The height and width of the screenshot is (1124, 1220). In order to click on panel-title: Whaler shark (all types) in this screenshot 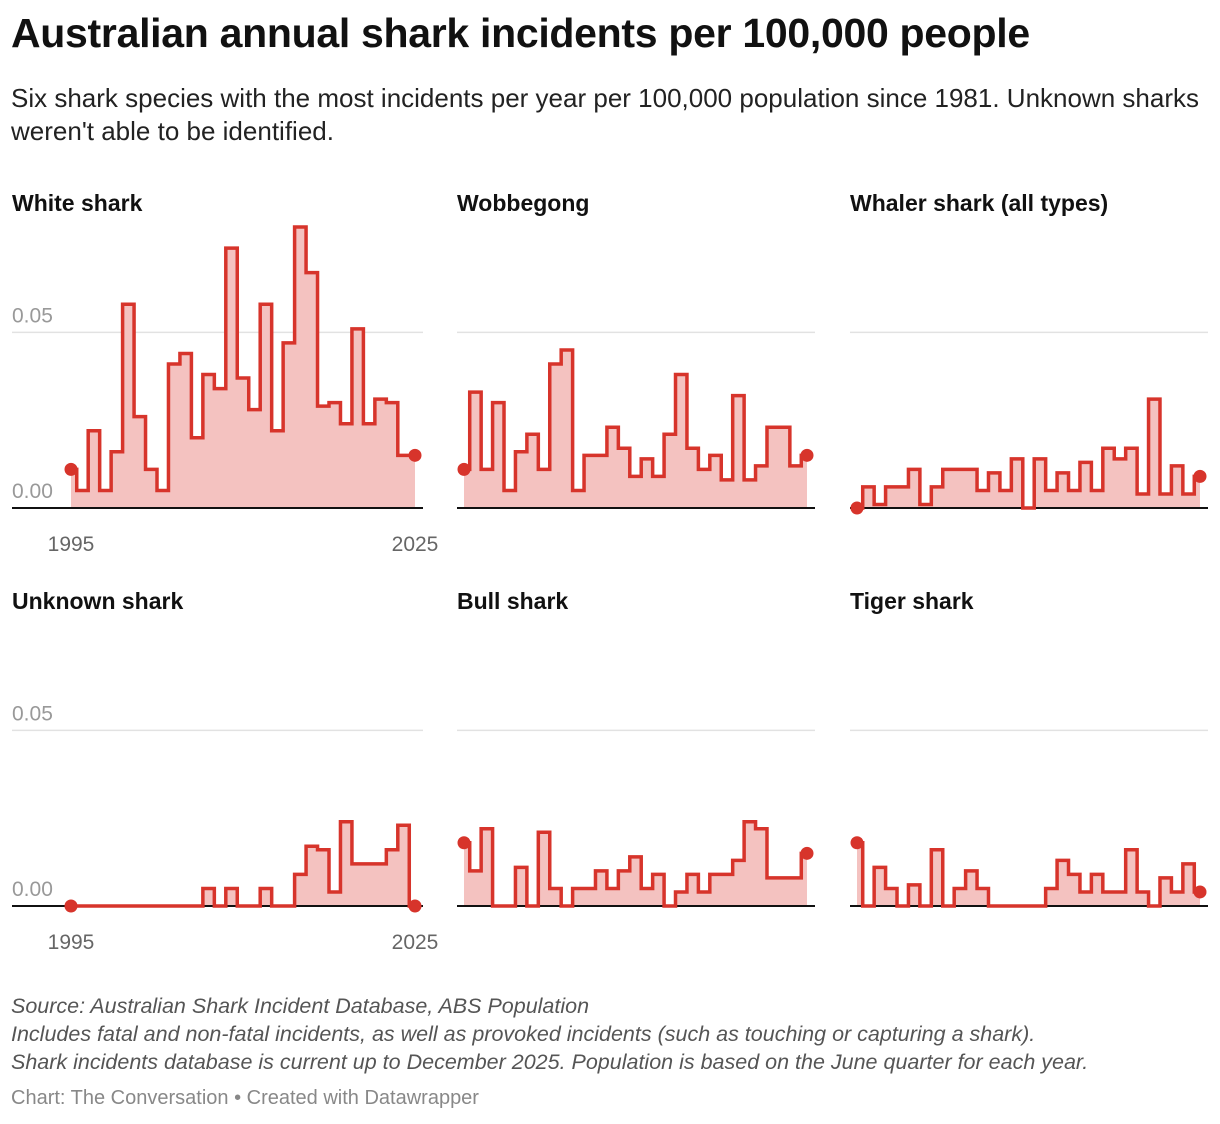, I will do `click(979, 203)`.